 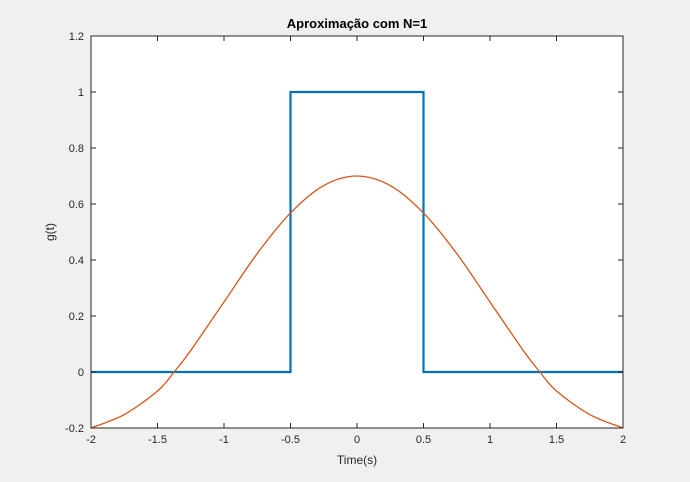 I want to click on x-tick-label: -0.5, so click(x=290, y=440).